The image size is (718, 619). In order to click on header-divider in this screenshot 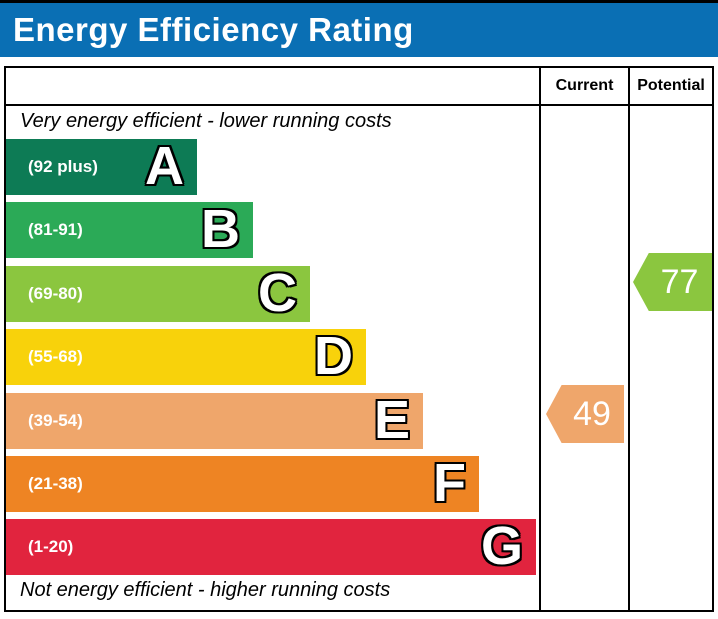, I will do `click(359, 105)`.